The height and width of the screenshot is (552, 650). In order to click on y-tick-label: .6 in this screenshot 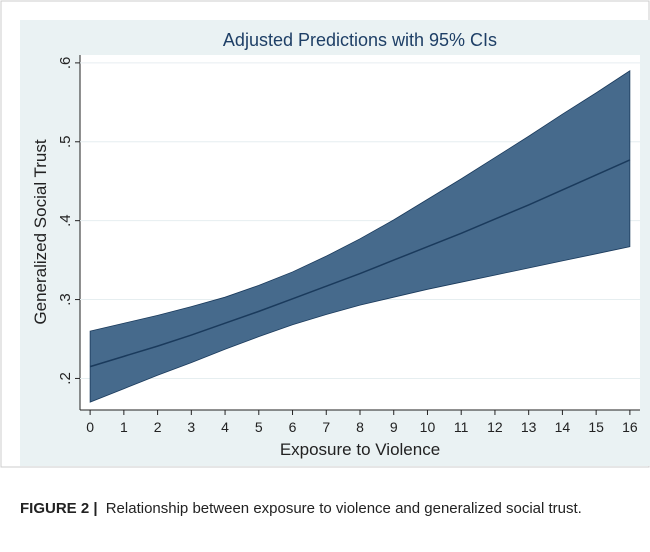, I will do `click(65, 63)`.